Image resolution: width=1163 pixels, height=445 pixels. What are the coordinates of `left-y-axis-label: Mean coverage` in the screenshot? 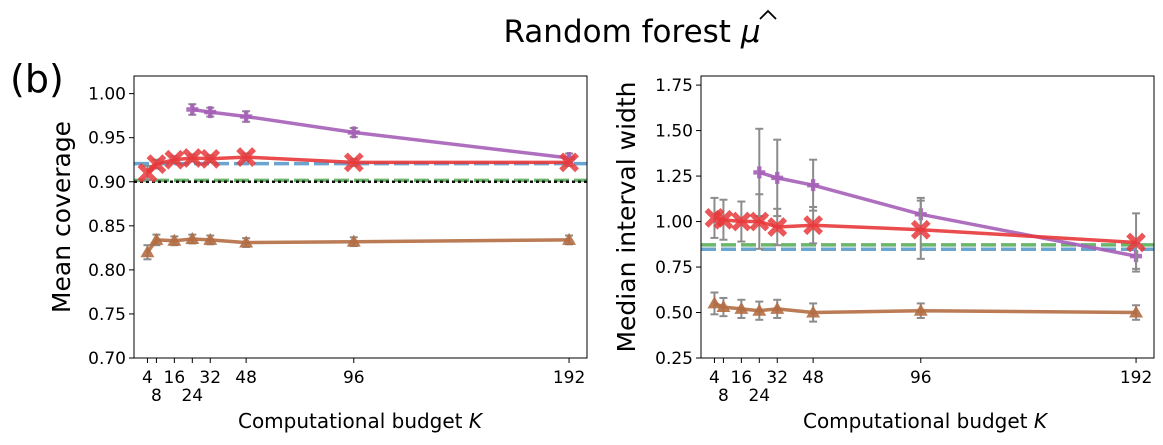 It's located at (61, 217).